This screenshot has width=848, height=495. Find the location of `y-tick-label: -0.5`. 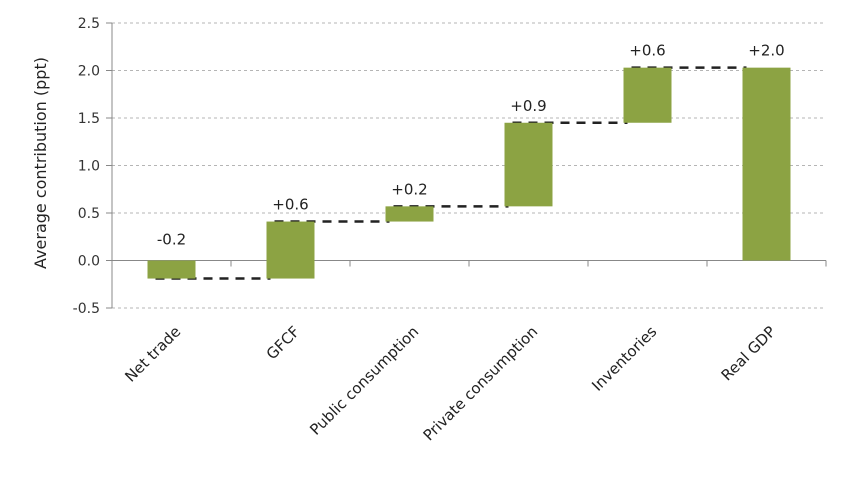

y-tick-label: -0.5 is located at coordinates (86, 309).